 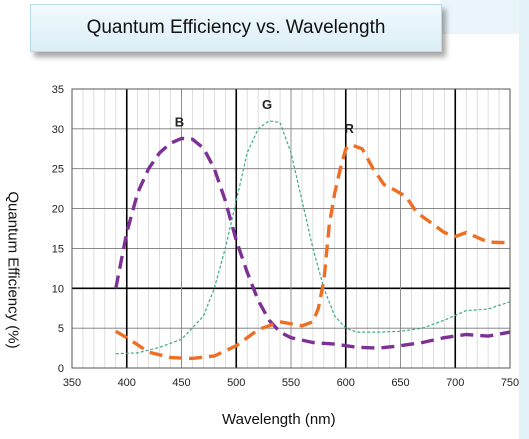 I want to click on x-tick-label: 650, so click(x=400, y=383).